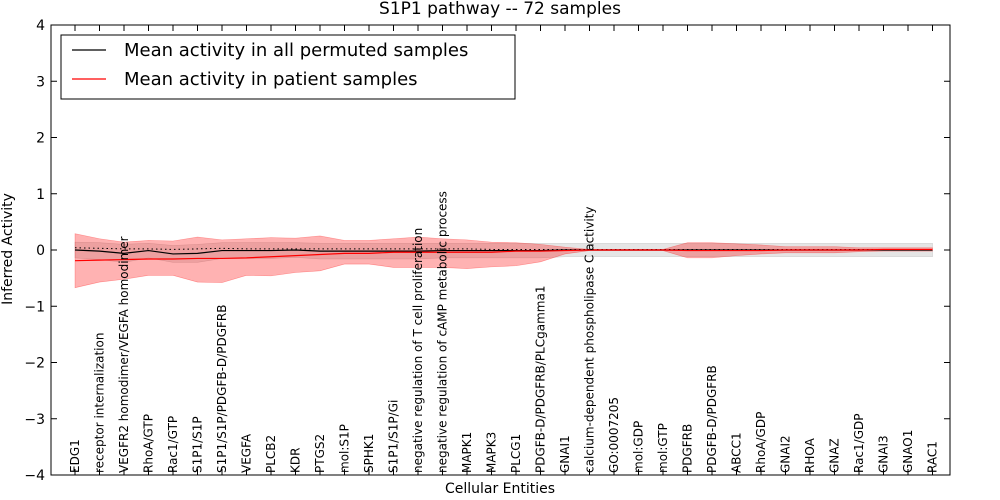 This screenshot has width=1000, height=500. I want to click on x-tick-label: mol:GTP, so click(663, 448).